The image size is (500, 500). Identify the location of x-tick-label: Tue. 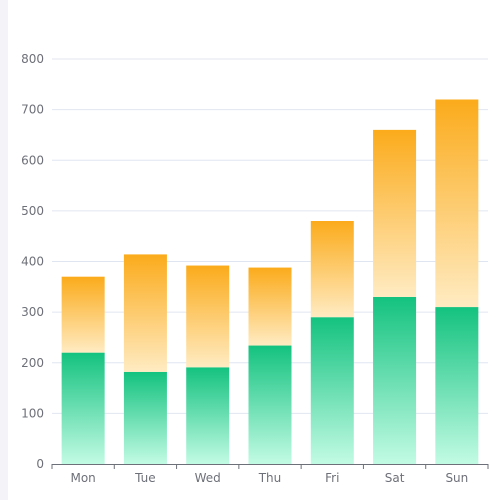
(145, 478).